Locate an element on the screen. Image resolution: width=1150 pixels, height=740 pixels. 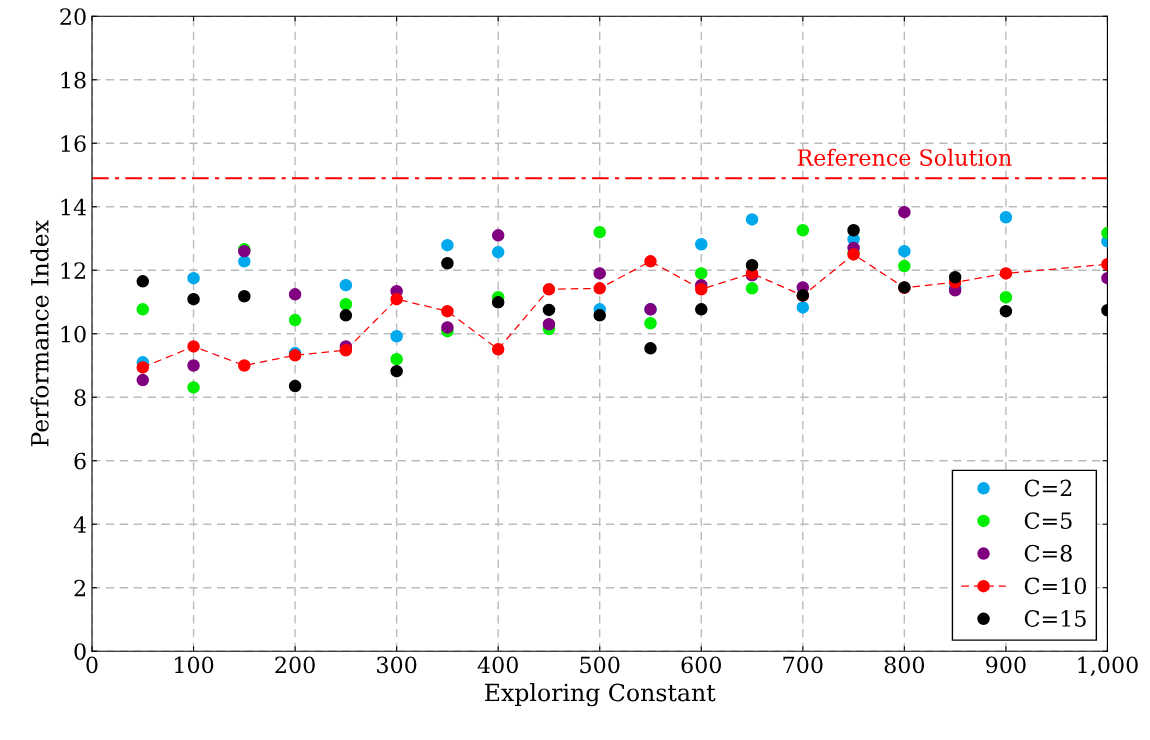
legend-label: C=15 is located at coordinates (1055, 618).